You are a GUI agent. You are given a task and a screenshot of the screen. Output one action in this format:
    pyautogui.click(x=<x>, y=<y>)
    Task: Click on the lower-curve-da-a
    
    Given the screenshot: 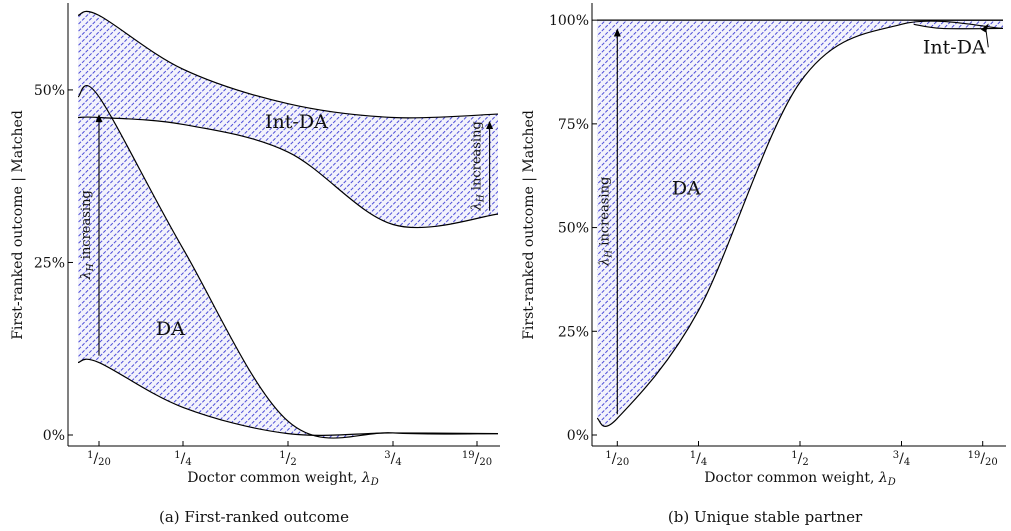 What is the action you would take?
    pyautogui.click(x=288, y=397)
    